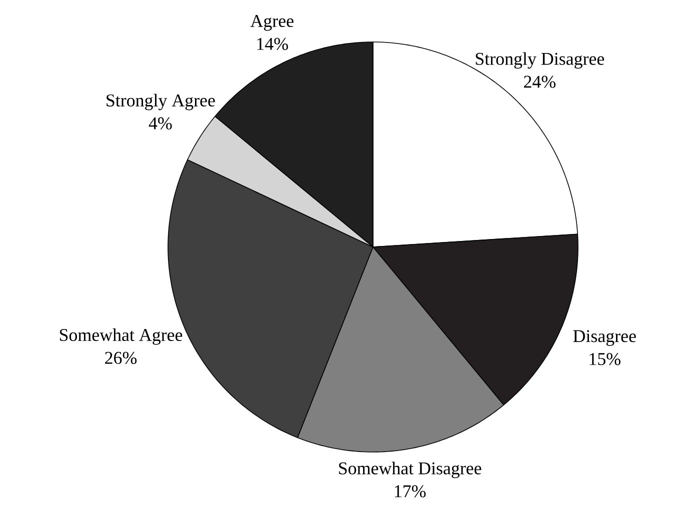 This screenshot has height=520, width=684. What do you see at coordinates (272, 44) in the screenshot?
I see `data-label: 14%` at bounding box center [272, 44].